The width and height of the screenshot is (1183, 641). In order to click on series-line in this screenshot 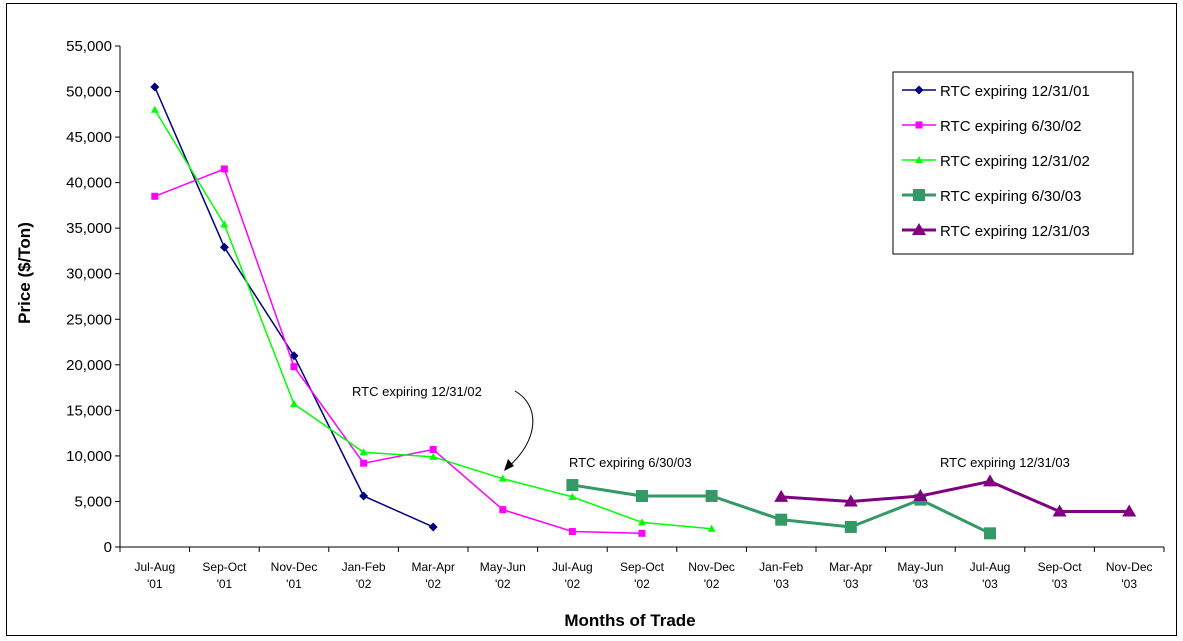, I will do `click(955, 496)`.